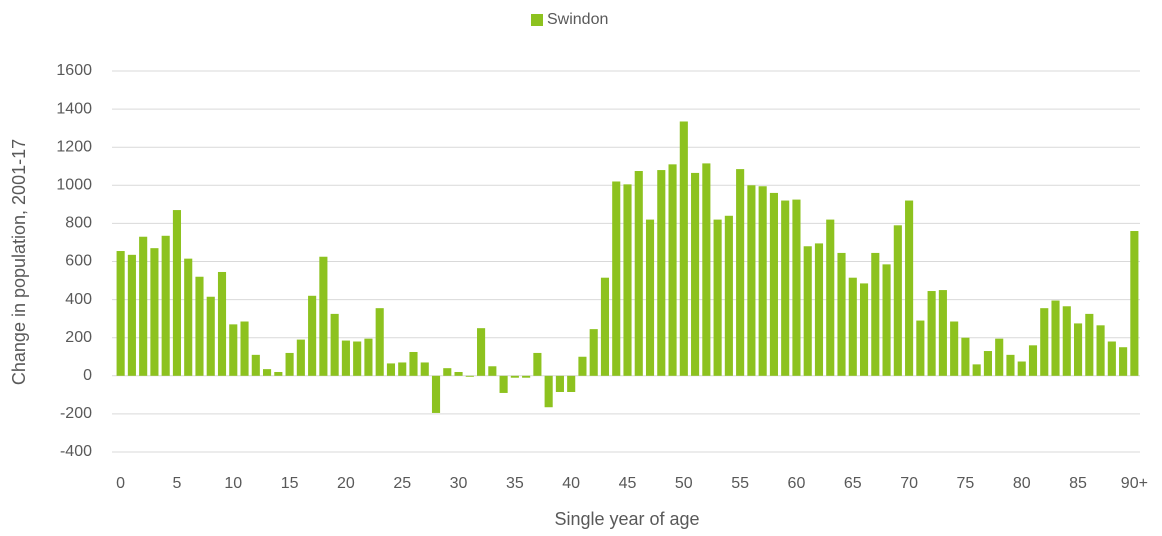 The image size is (1162, 536). What do you see at coordinates (74, 146) in the screenshot?
I see `y-tick-label: 1200` at bounding box center [74, 146].